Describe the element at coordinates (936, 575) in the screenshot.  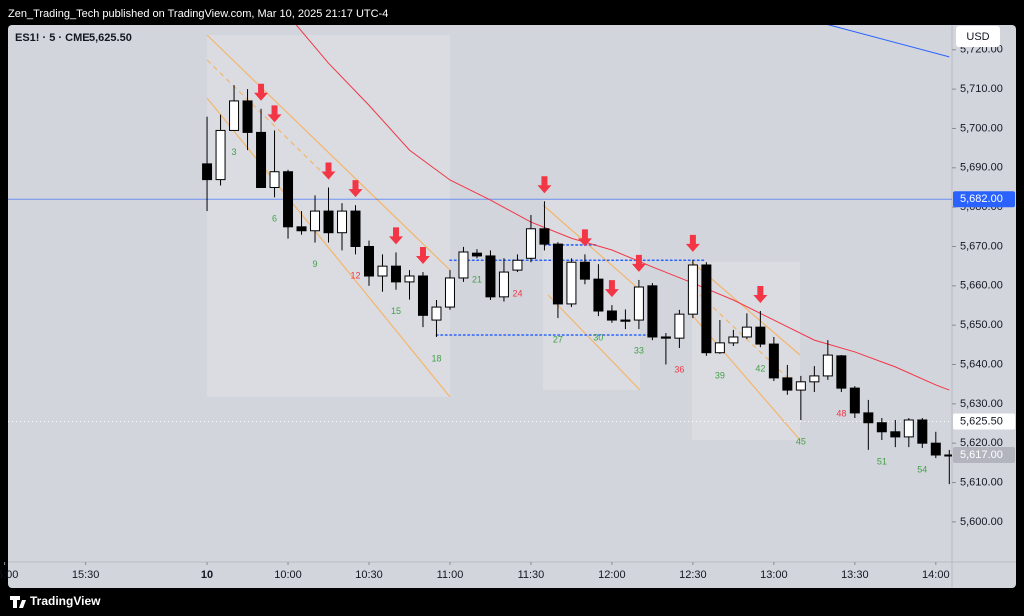
I see `x-tick-label: 14:00` at that location.